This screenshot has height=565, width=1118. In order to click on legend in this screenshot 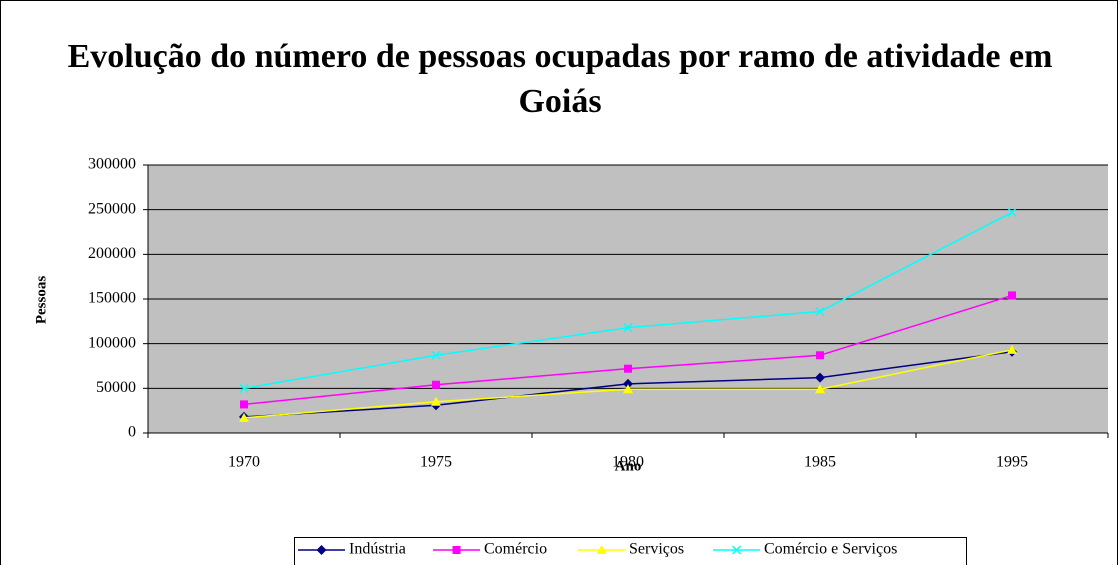, I will do `click(630, 551)`.